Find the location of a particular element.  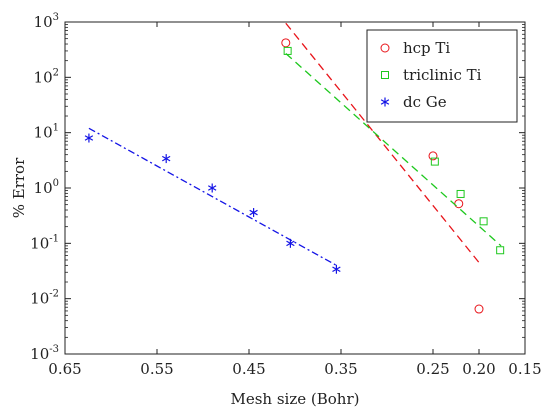

y-tick-label: 10⁰ is located at coordinates (46, 187).